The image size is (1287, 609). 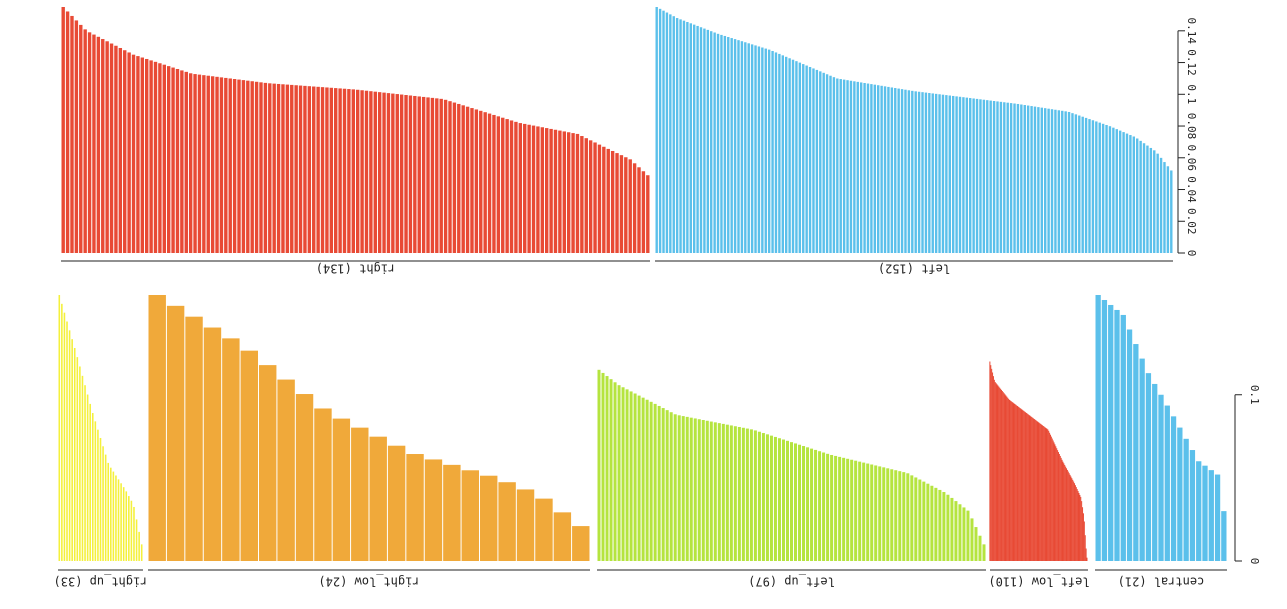 I want to click on group-label: left (152), so click(x=914, y=269).